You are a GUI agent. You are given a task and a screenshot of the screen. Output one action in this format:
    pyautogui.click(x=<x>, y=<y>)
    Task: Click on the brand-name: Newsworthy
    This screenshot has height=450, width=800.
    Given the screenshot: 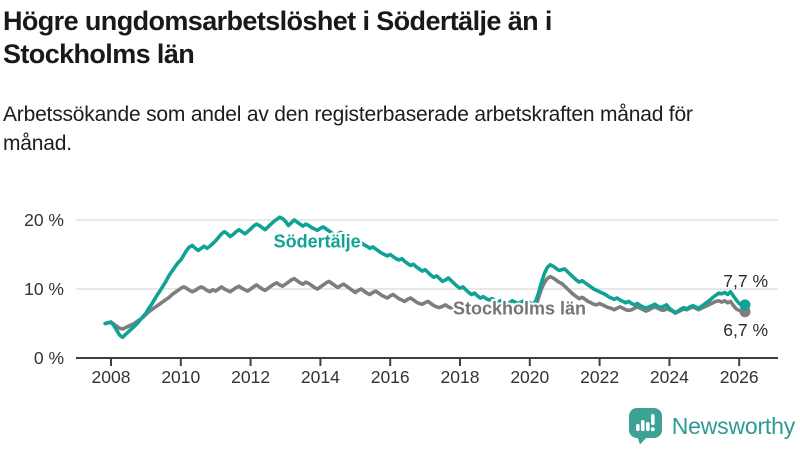 What is the action you would take?
    pyautogui.click(x=733, y=425)
    